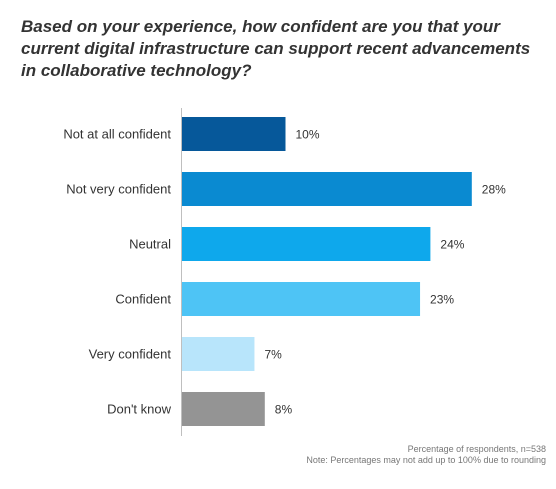 This screenshot has height=489, width=556. Describe the element at coordinates (494, 190) in the screenshot. I see `value-label-1: 28%` at that location.